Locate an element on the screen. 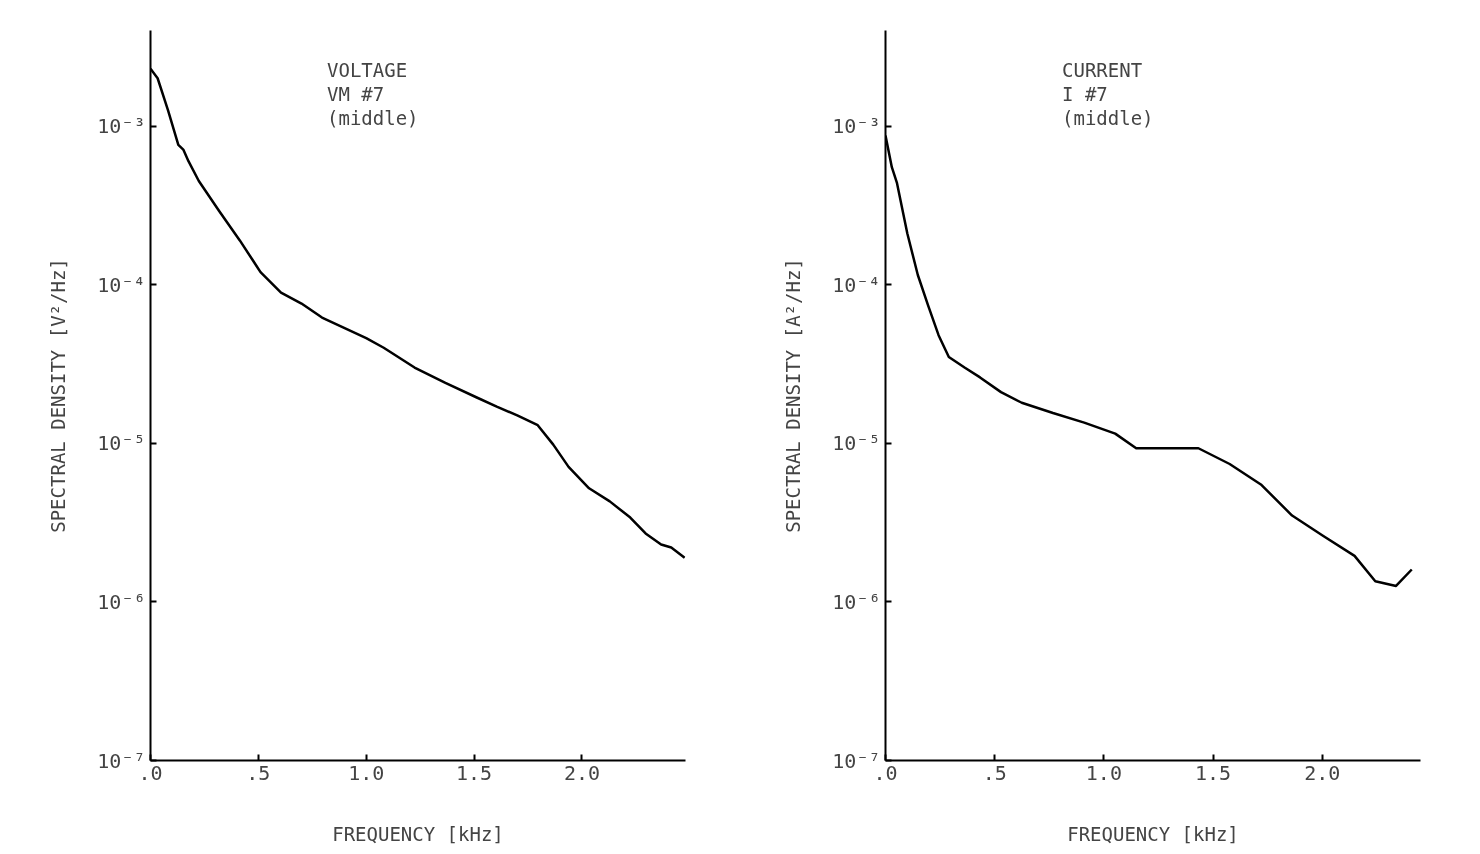 The height and width of the screenshot is (854, 1480). annotation: I #7 is located at coordinates (1085, 93).